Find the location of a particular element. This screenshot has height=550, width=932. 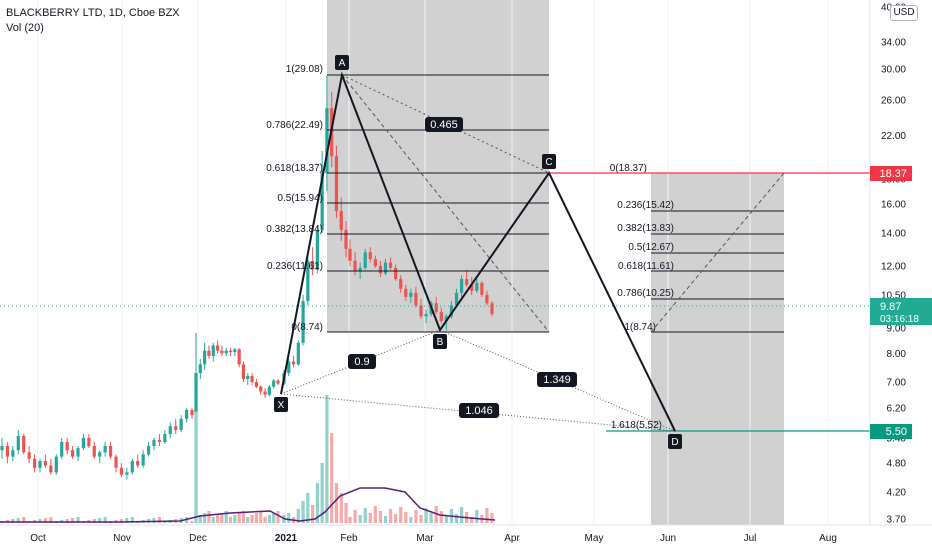

ratio-label: 0.465 is located at coordinates (444, 124).